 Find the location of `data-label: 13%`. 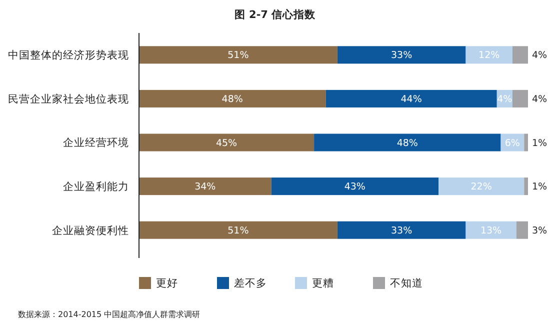

data-label: 13% is located at coordinates (491, 230).